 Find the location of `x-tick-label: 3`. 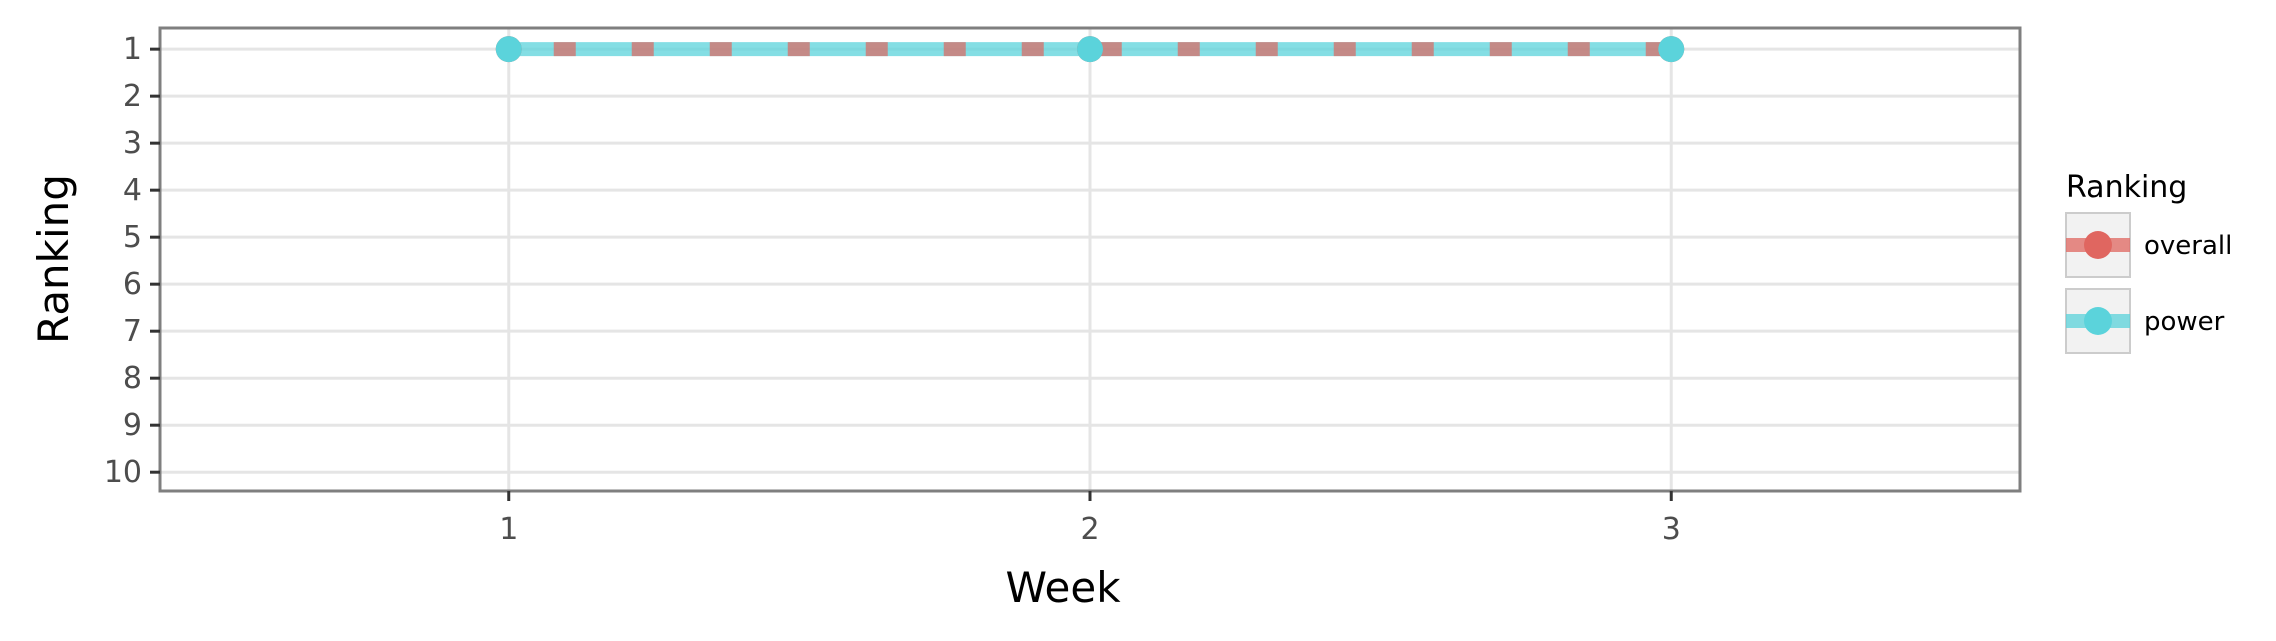

x-tick-label: 3 is located at coordinates (1671, 529).